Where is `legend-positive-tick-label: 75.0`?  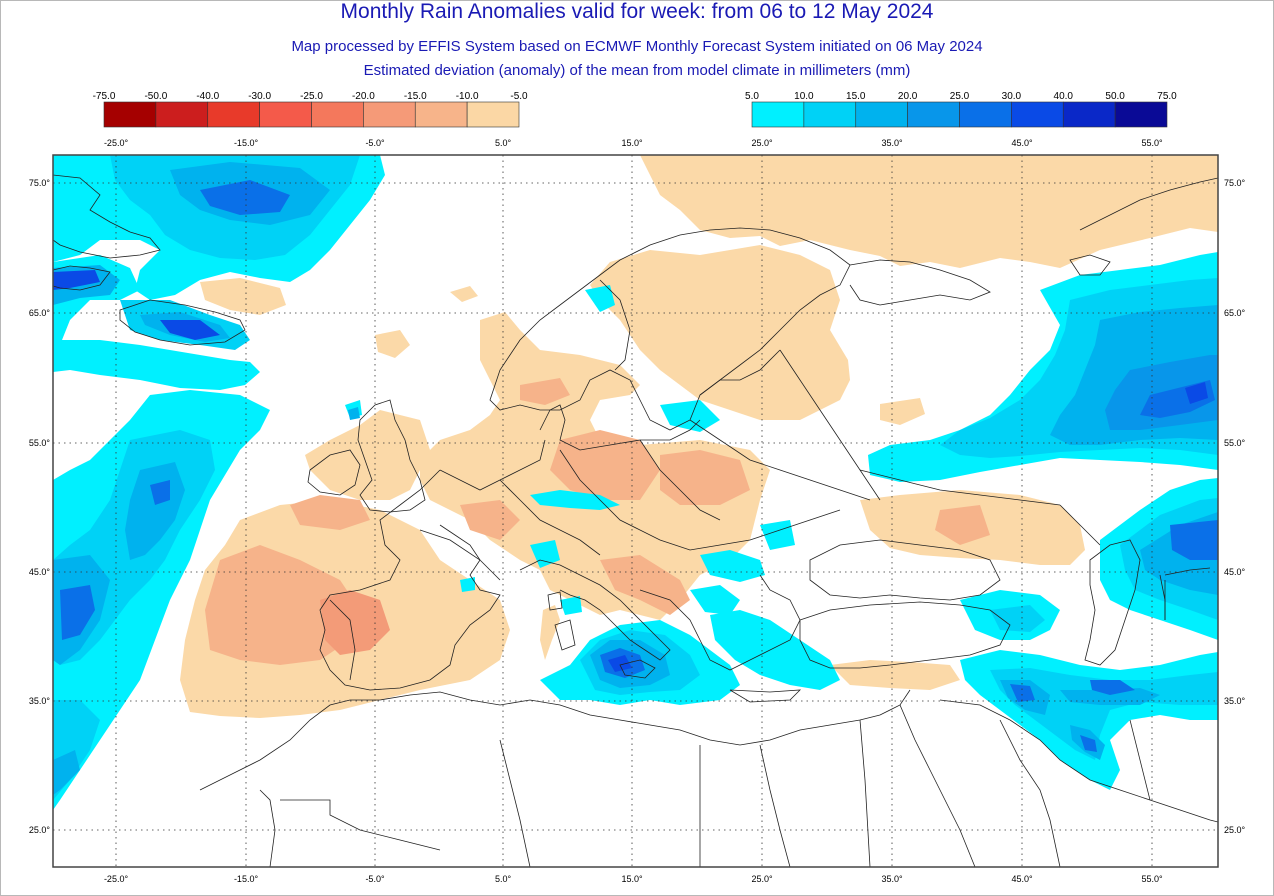 legend-positive-tick-label: 75.0 is located at coordinates (1167, 96).